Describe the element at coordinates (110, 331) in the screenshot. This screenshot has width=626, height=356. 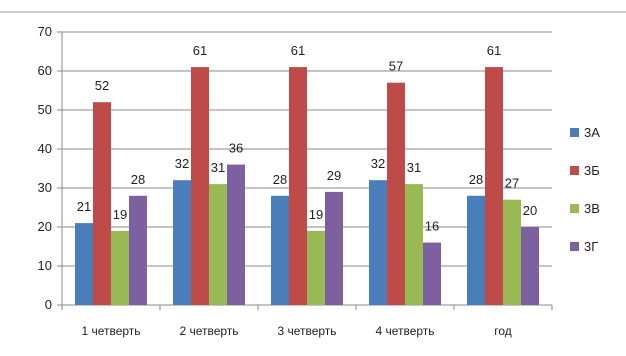
I see `x-category-label: 1 четверть` at that location.